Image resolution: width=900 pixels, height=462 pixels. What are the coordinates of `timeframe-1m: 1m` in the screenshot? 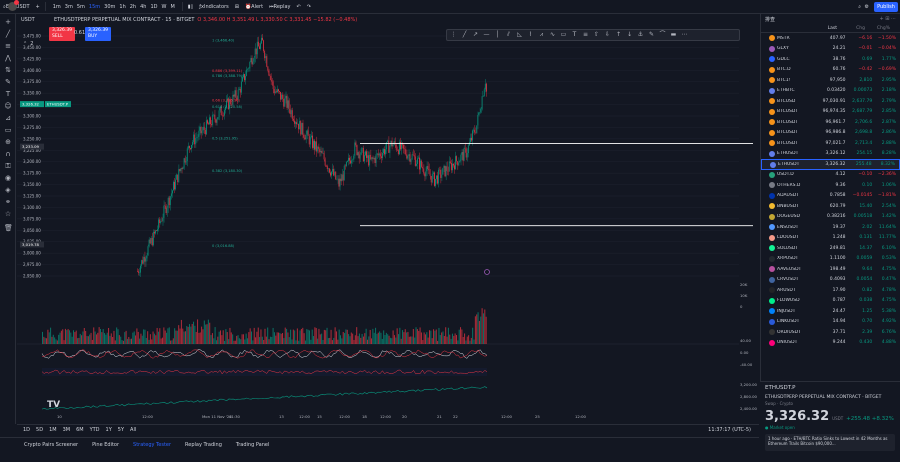 It's located at (56, 6).